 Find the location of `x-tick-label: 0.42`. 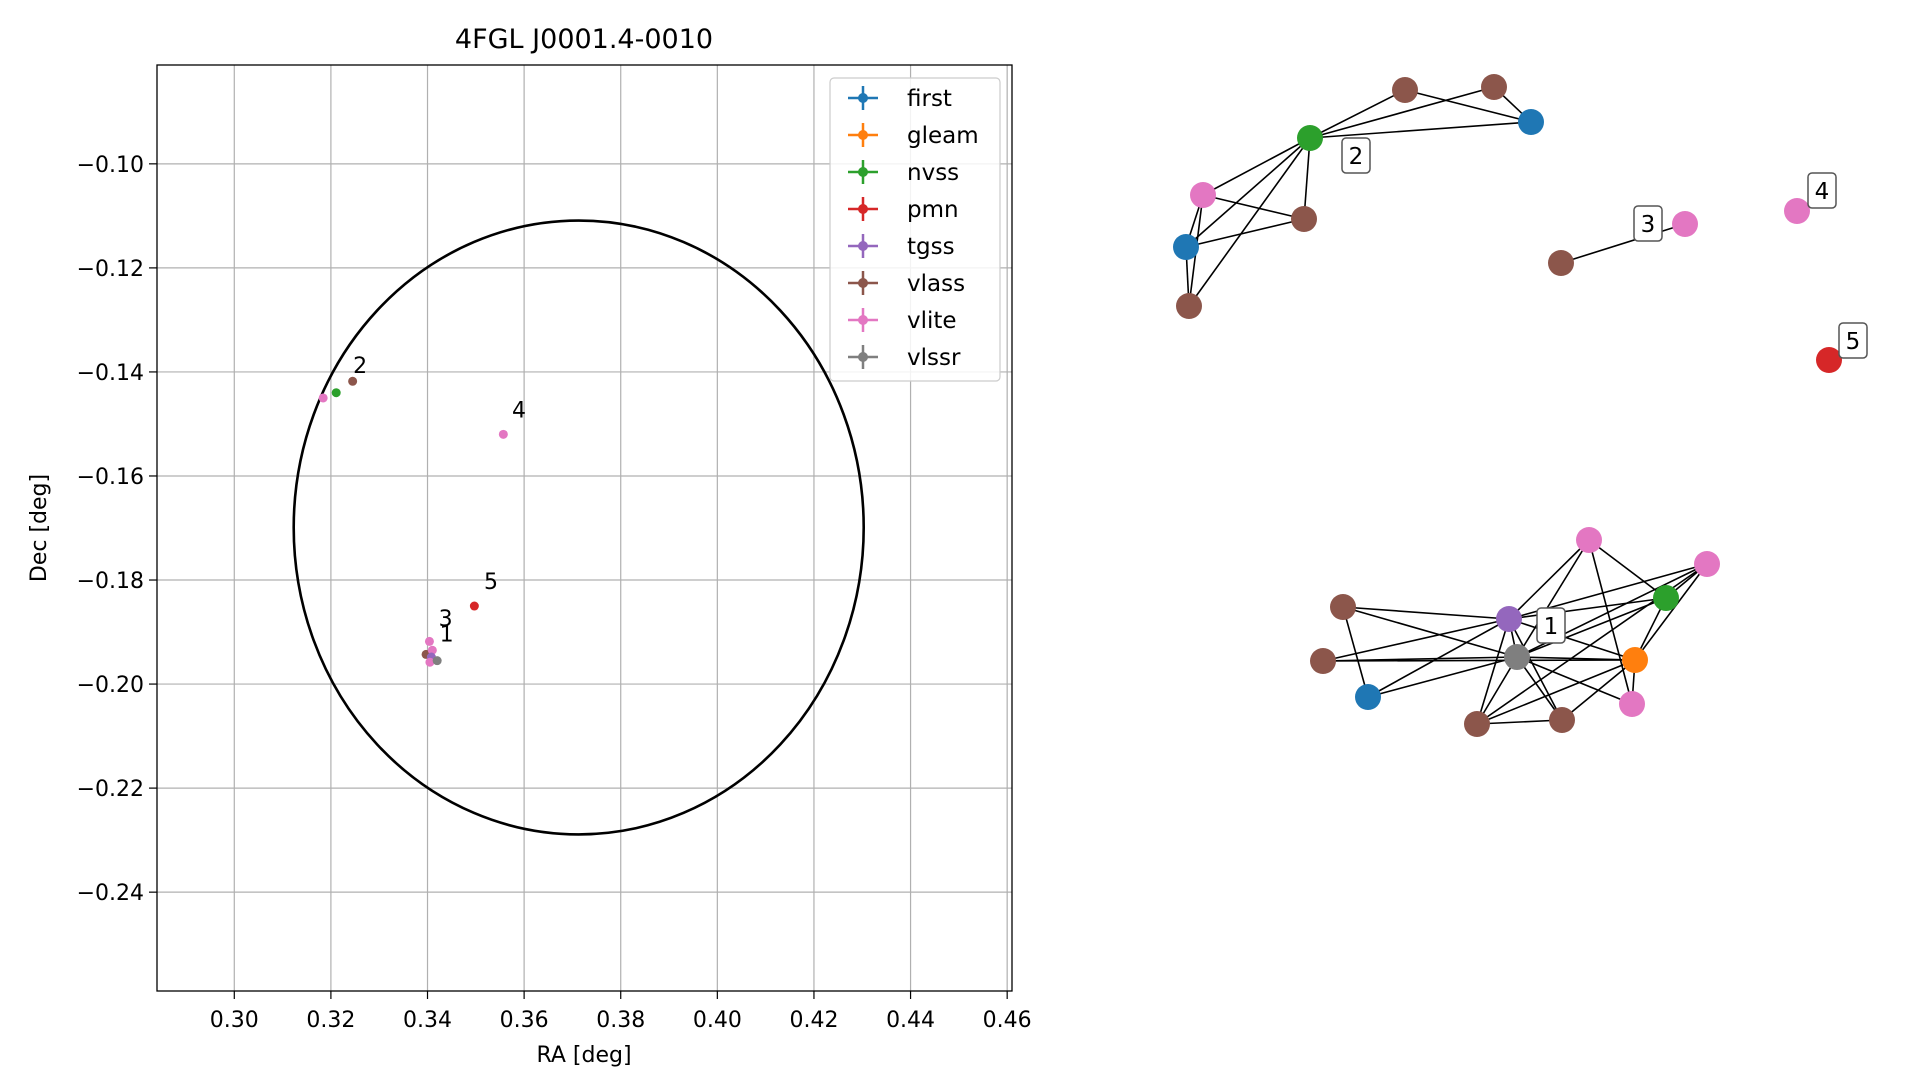

x-tick-label: 0.42 is located at coordinates (813, 1020).